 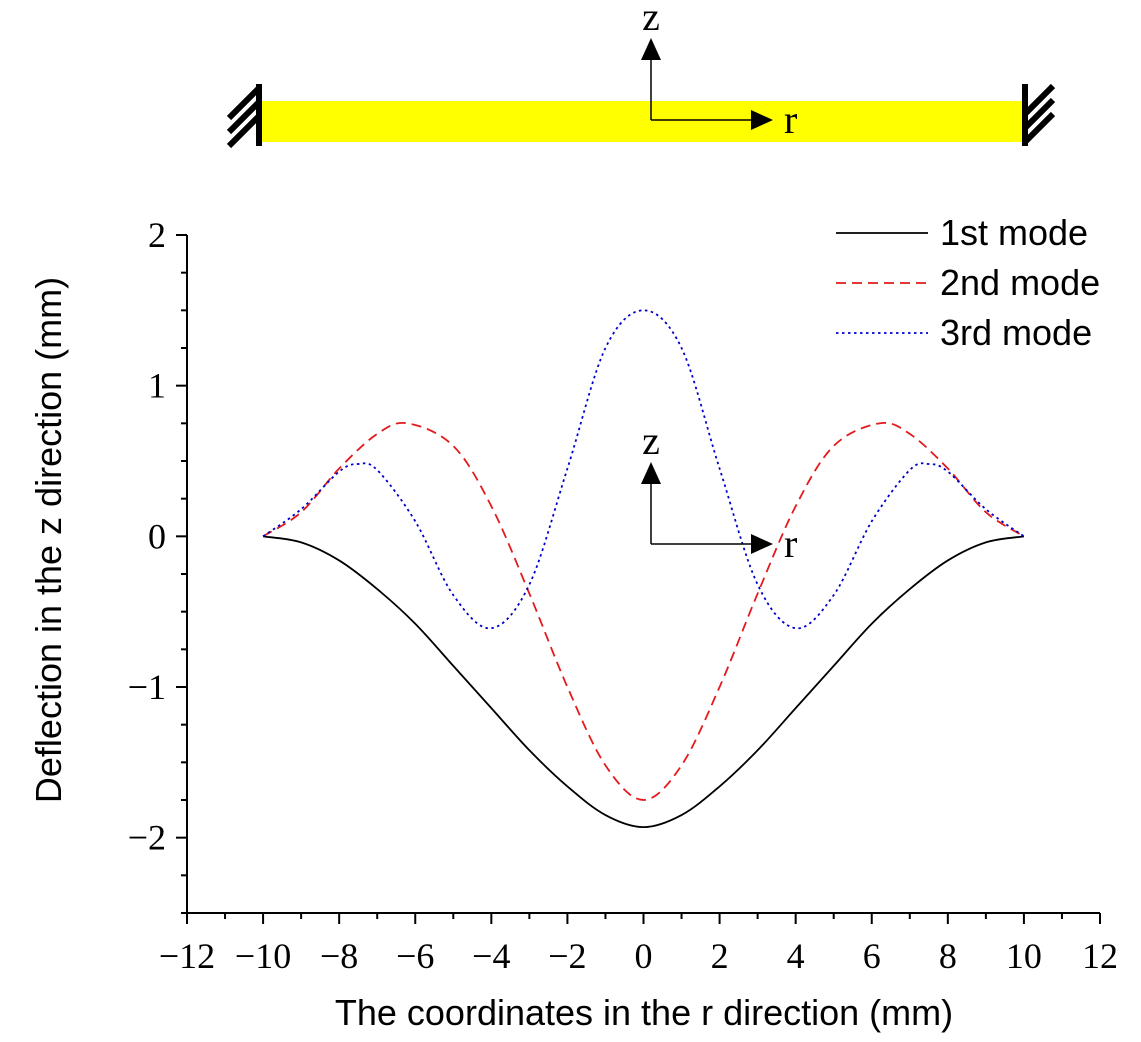 What do you see at coordinates (719, 492) in the screenshot?
I see `plot-coordinate-axes: z r` at bounding box center [719, 492].